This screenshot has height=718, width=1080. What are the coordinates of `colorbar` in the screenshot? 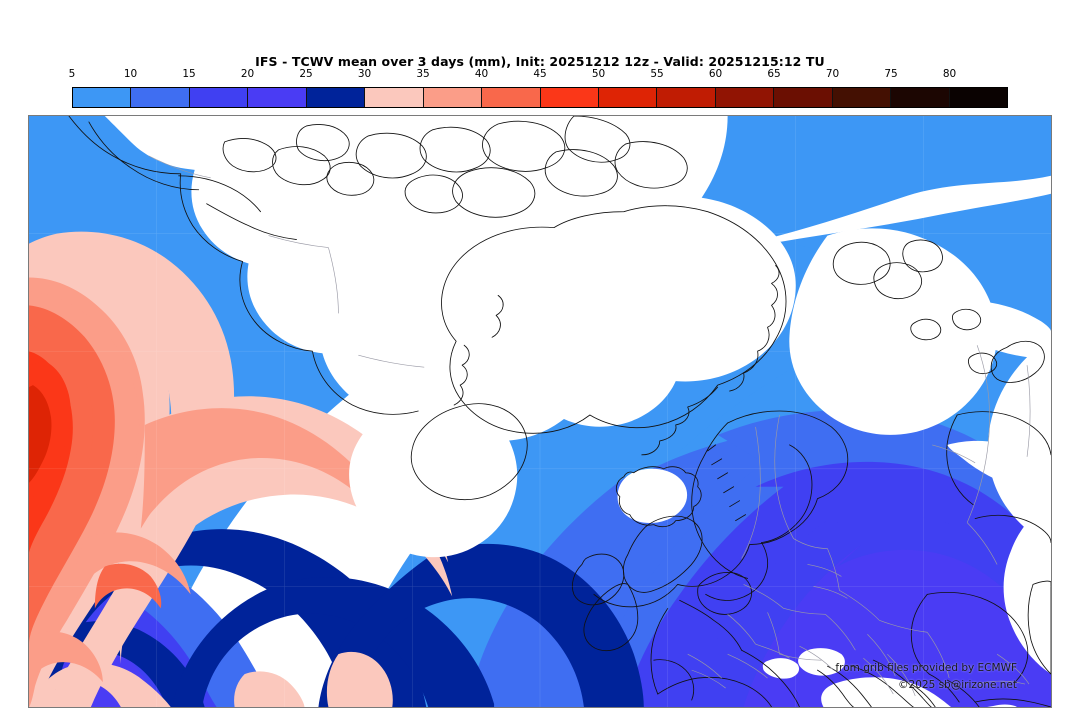 It's located at (540, 97).